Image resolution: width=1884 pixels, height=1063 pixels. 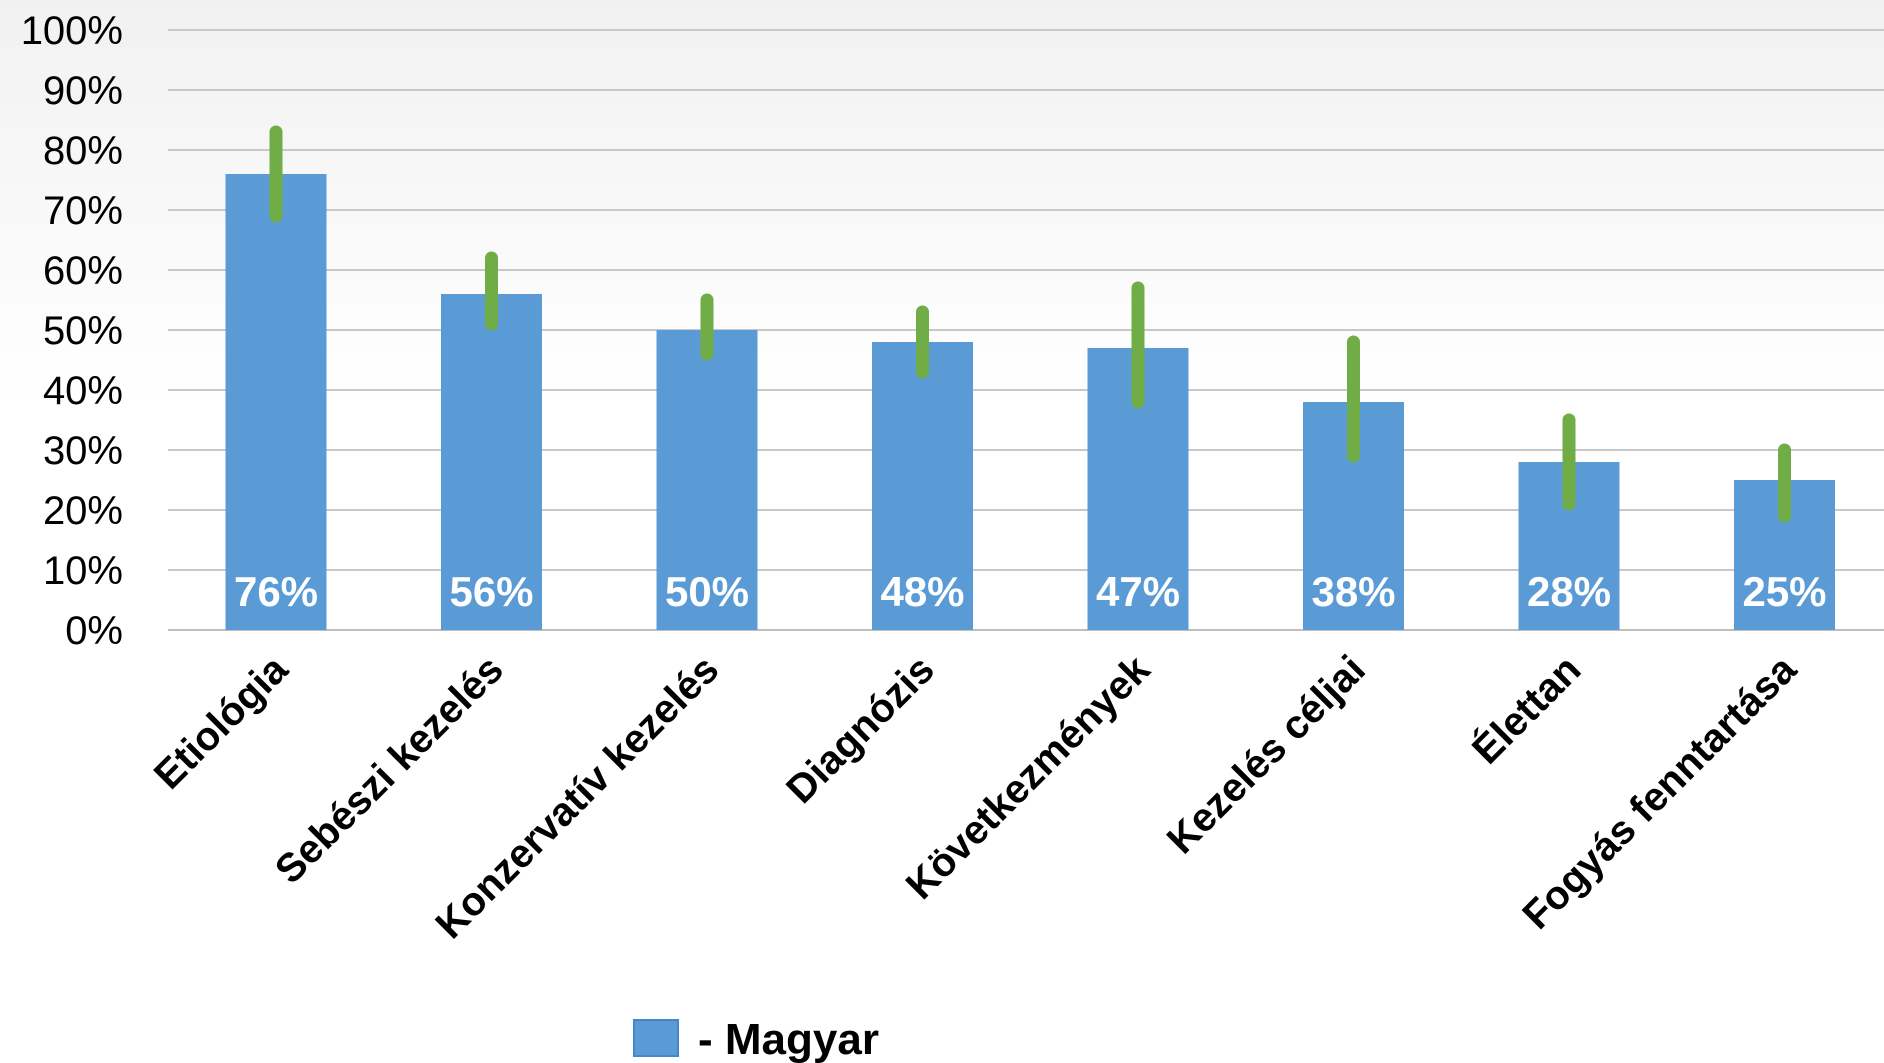 I want to click on x-tick-label: Következmények, so click(x=1028, y=777).